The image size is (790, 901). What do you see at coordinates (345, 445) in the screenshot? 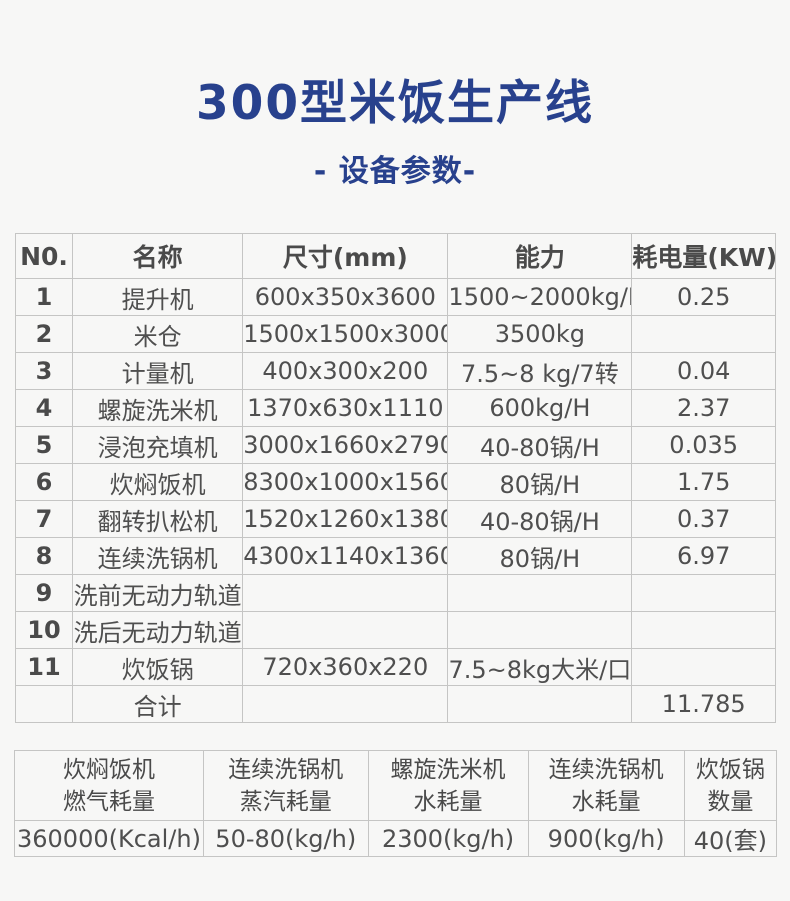
I see `table-cell: 3000x1660x2790` at bounding box center [345, 445].